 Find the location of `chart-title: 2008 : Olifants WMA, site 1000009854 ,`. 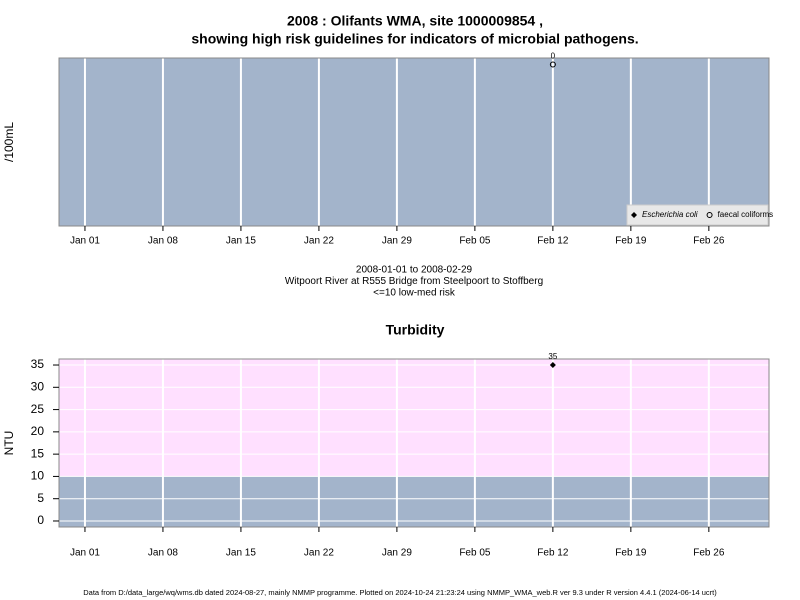

chart-title: 2008 : Olifants WMA, site 1000009854 , is located at coordinates (415, 21).